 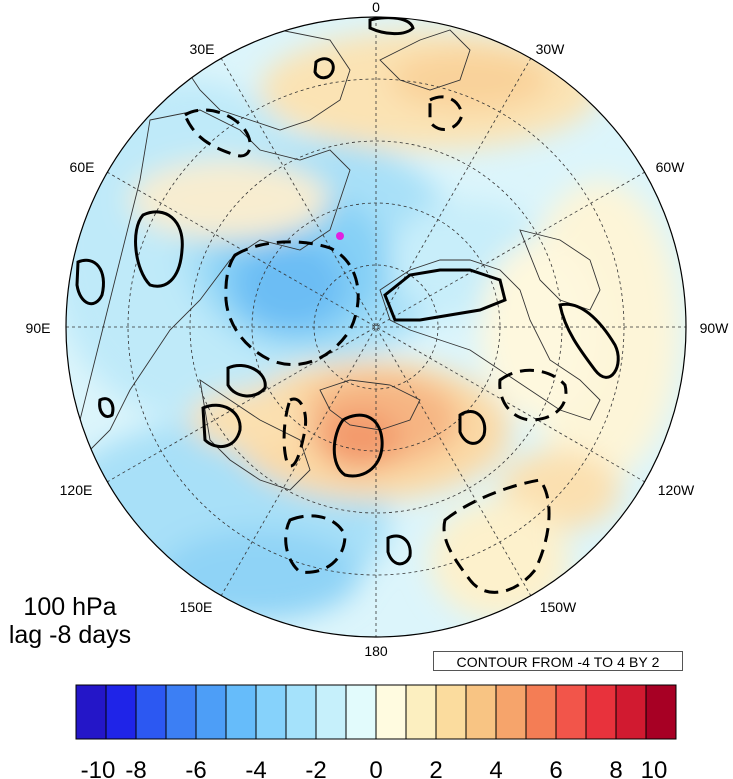 I want to click on lon-label-60w: 60W, so click(x=671, y=167).